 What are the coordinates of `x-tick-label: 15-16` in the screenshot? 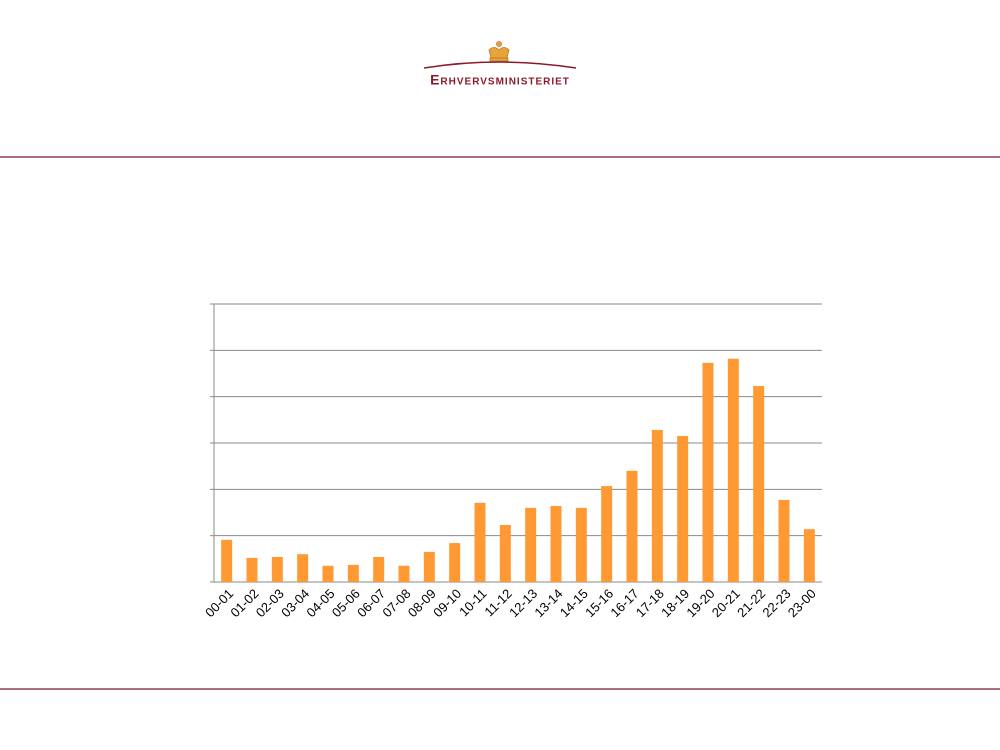 It's located at (599, 603).